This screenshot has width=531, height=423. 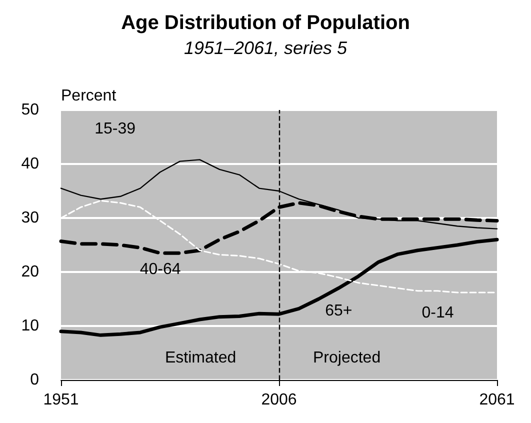 I want to click on y-tick-label: 20, so click(x=30, y=272).